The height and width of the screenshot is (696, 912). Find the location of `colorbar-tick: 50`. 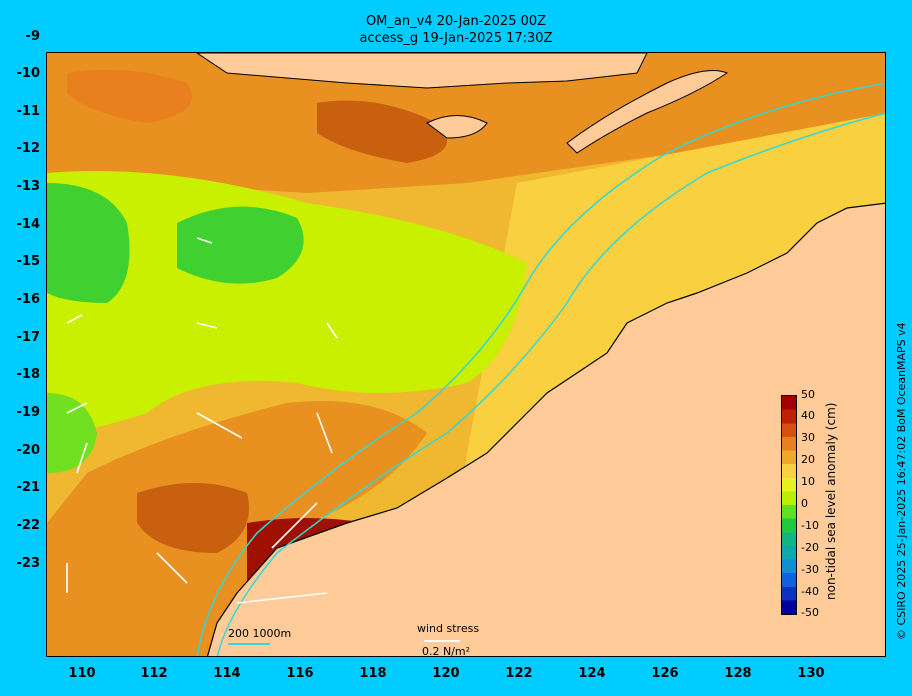

colorbar-tick: 50 is located at coordinates (808, 394).